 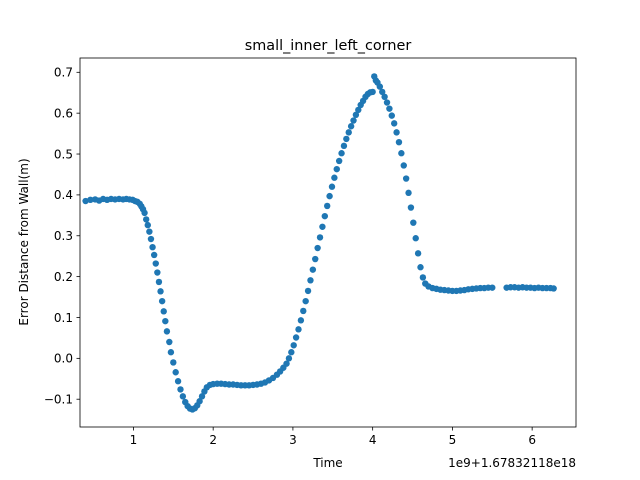 I want to click on y-tick-label: 0.4, so click(x=63, y=195).